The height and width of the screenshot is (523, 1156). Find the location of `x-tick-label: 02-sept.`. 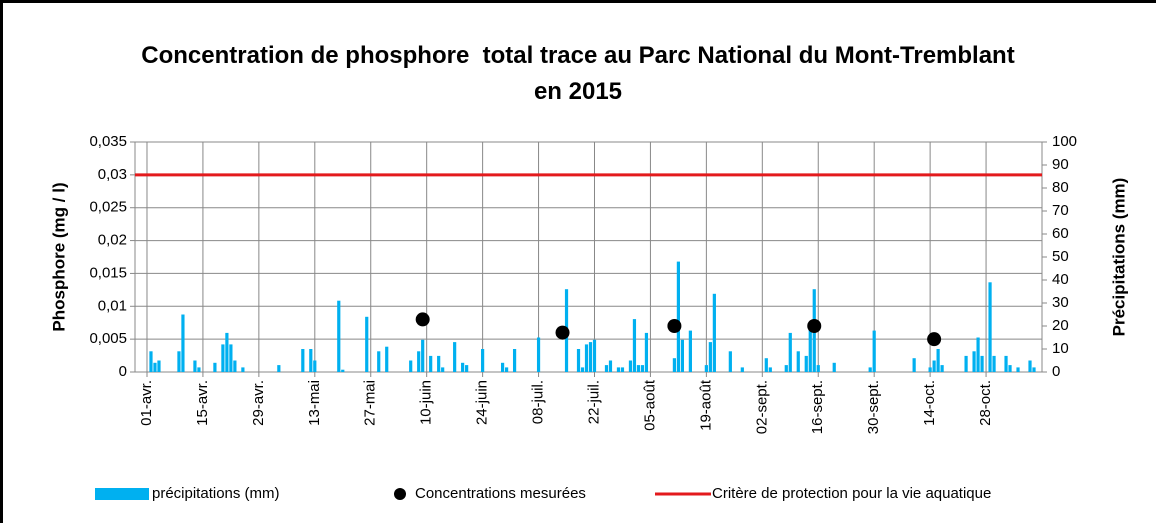

x-tick-label: 02-sept. is located at coordinates (761, 407).